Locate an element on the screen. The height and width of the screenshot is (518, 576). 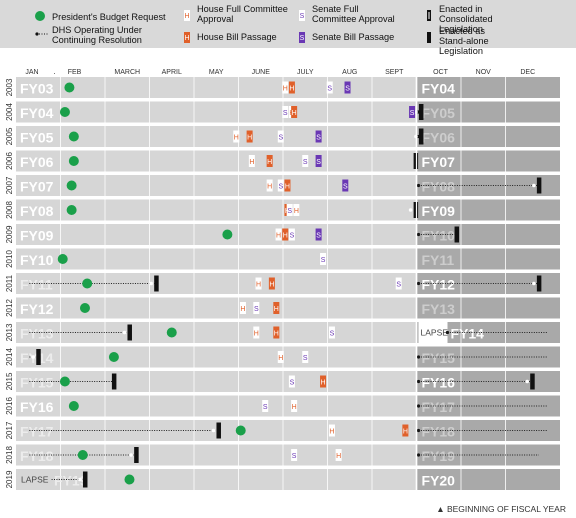
fy-label-left: FY13 is located at coordinates (37, 334).